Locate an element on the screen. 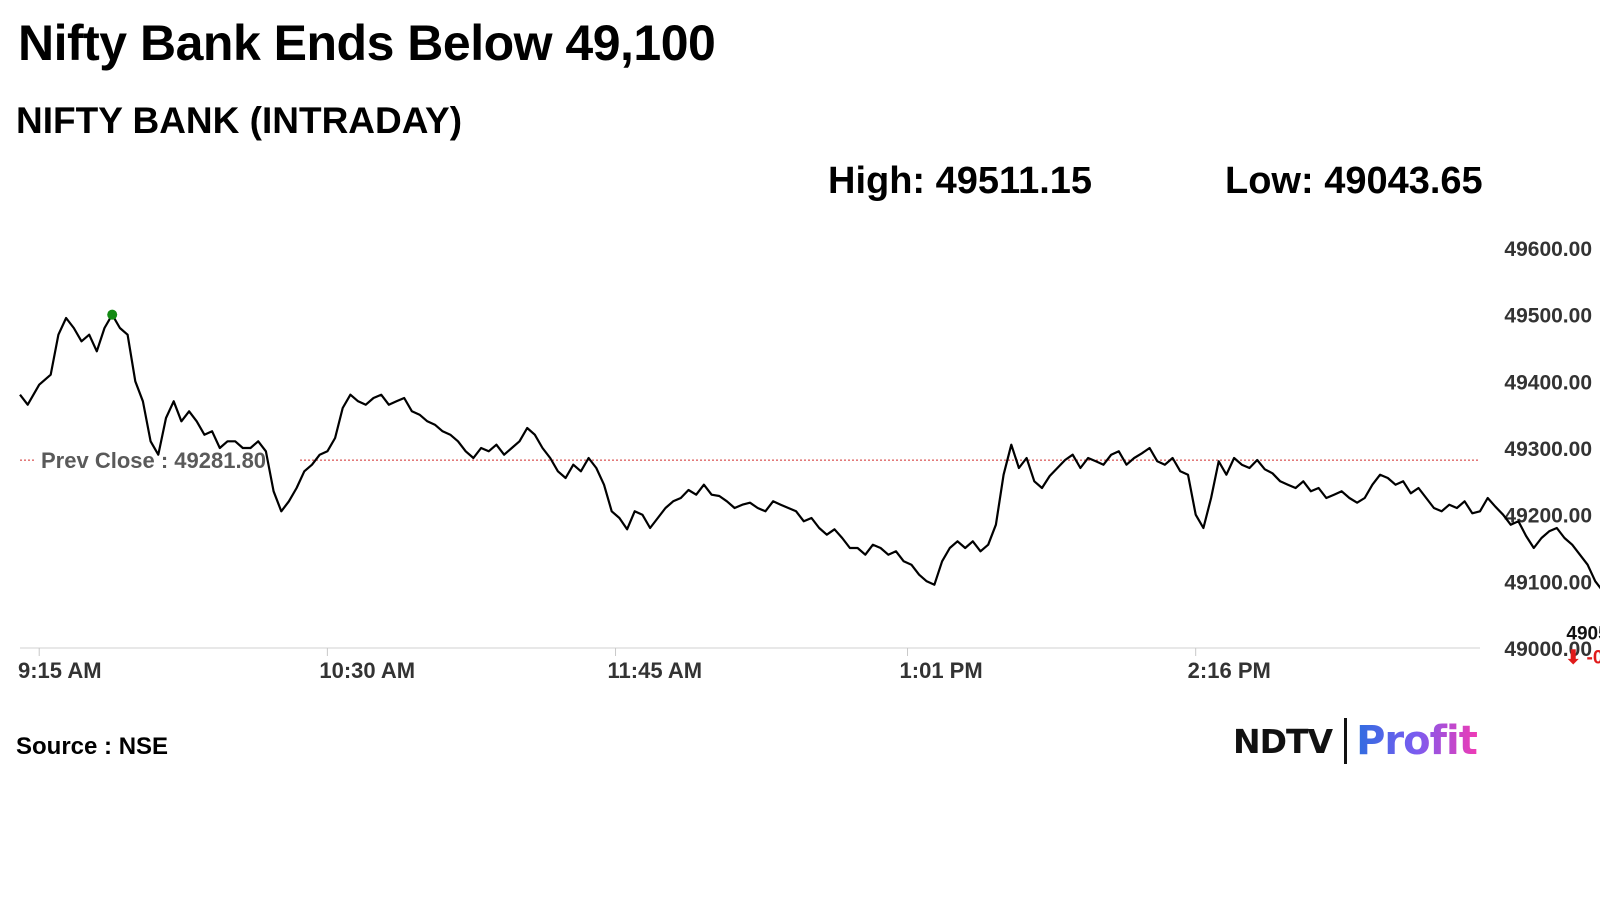 This screenshot has height=900, width=1600. y-tick-label: 49300.00 is located at coordinates (1548, 449).